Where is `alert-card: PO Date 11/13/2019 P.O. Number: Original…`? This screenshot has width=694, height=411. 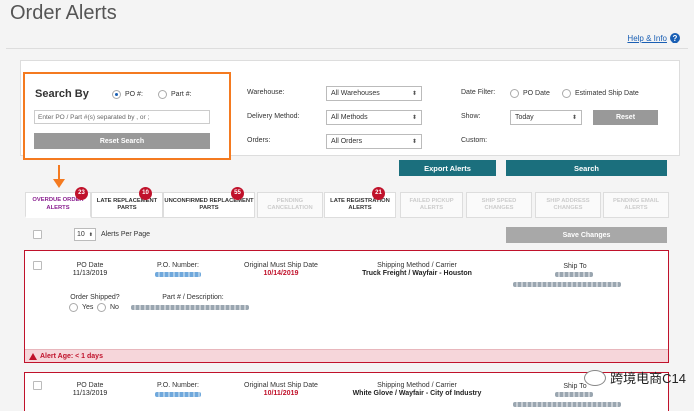
alert-card: PO Date 11/13/2019 P.O. Number: Original… is located at coordinates (346, 391).